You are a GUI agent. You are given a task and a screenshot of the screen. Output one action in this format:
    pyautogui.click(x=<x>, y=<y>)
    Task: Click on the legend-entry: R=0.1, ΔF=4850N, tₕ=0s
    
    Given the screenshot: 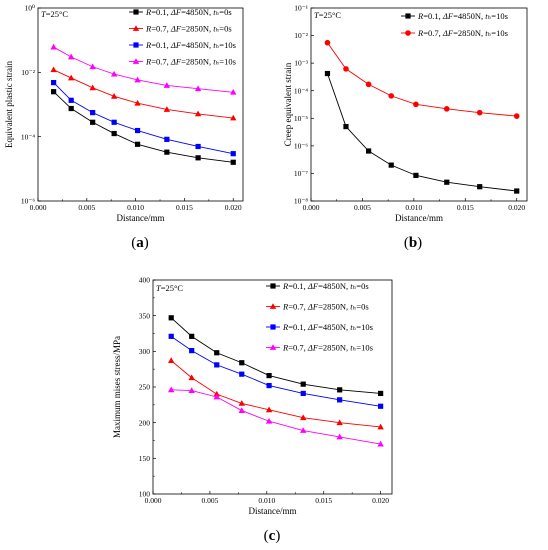 What is the action you would take?
    pyautogui.click(x=180, y=12)
    